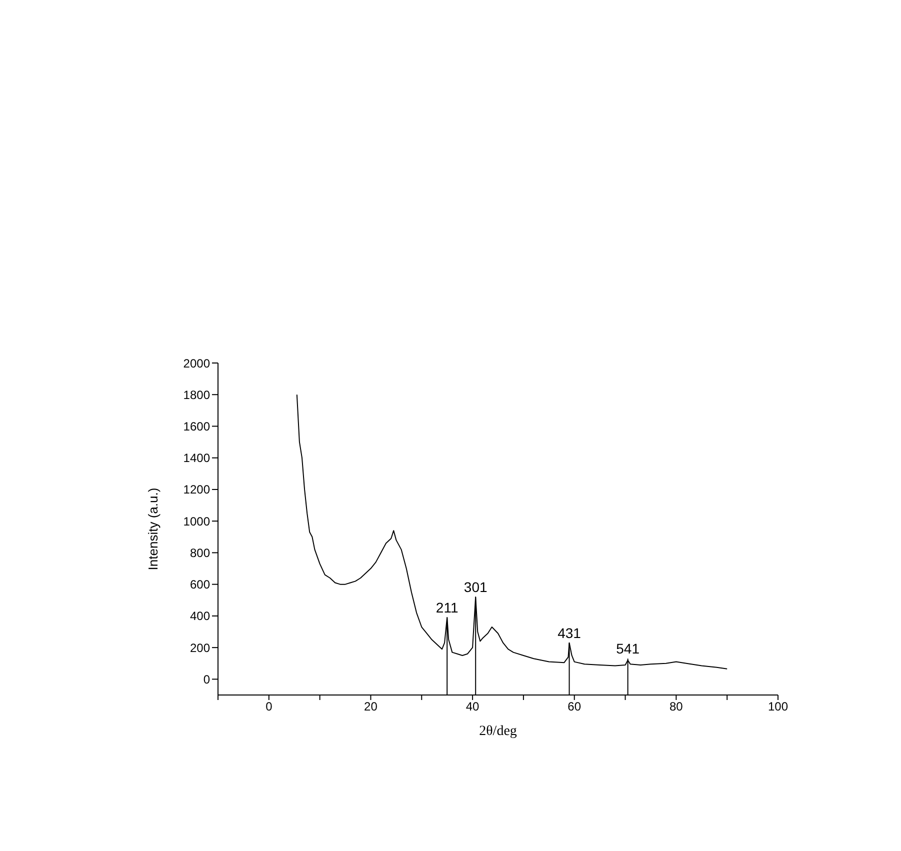 Image resolution: width=901 pixels, height=851 pixels. I want to click on x-tick-label: 0, so click(269, 707).